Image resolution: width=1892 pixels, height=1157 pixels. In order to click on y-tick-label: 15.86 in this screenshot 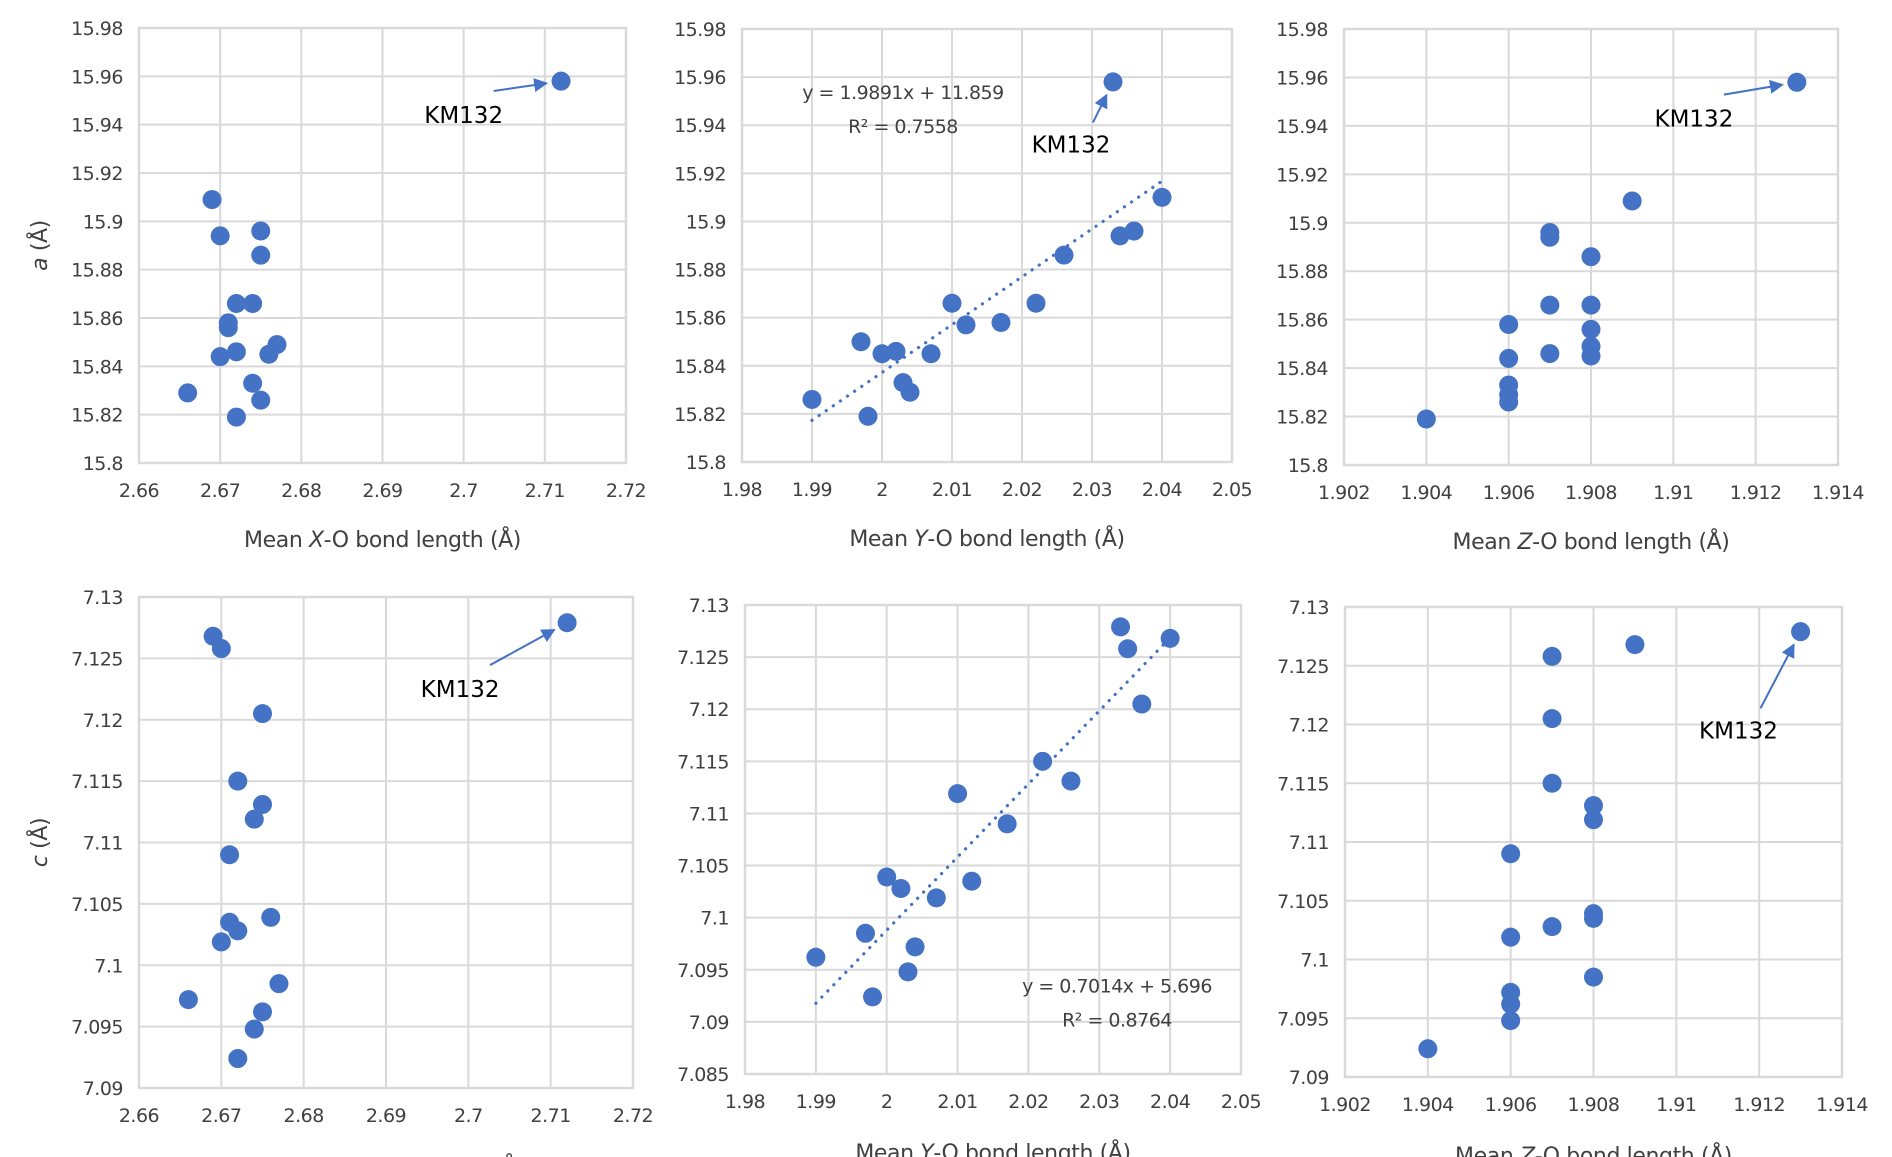, I will do `click(97, 319)`.